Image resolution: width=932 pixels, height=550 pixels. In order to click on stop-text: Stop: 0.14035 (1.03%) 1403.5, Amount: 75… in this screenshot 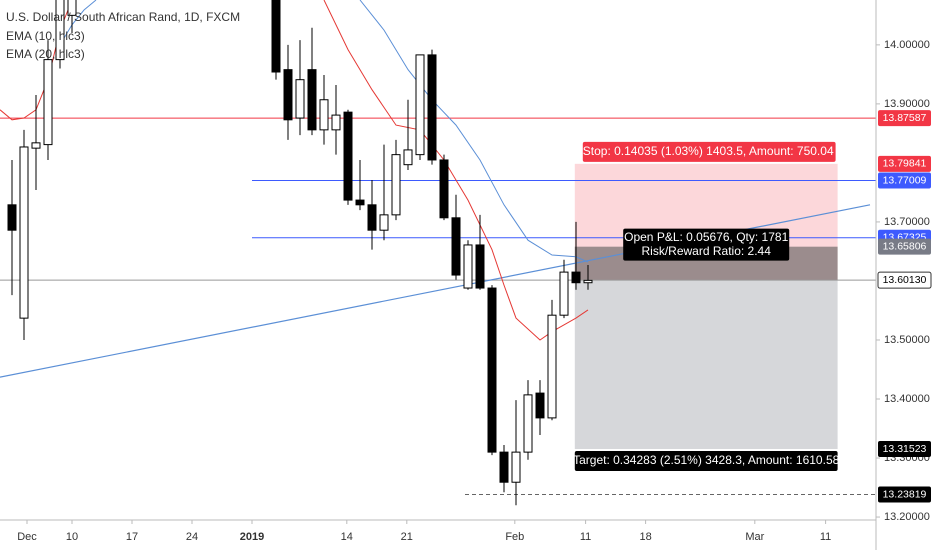, I will do `click(708, 151)`.